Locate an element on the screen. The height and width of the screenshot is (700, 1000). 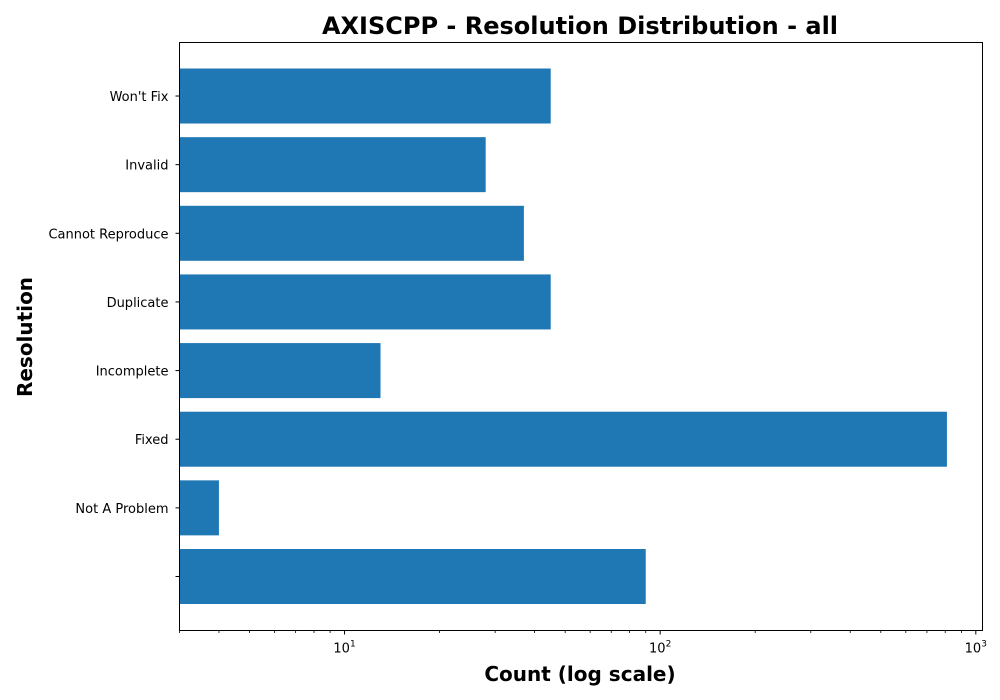
x-tick-label: 10³ is located at coordinates (976, 648).